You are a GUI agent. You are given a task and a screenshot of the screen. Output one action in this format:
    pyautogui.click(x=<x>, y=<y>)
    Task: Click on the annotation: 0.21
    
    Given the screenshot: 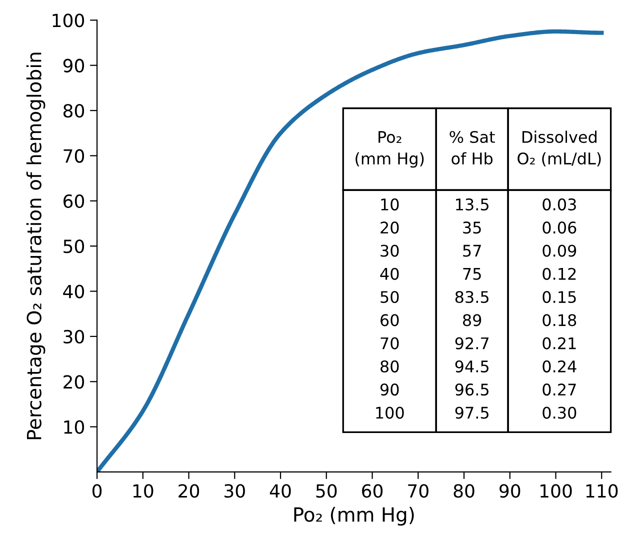 What is the action you would take?
    pyautogui.click(x=559, y=343)
    